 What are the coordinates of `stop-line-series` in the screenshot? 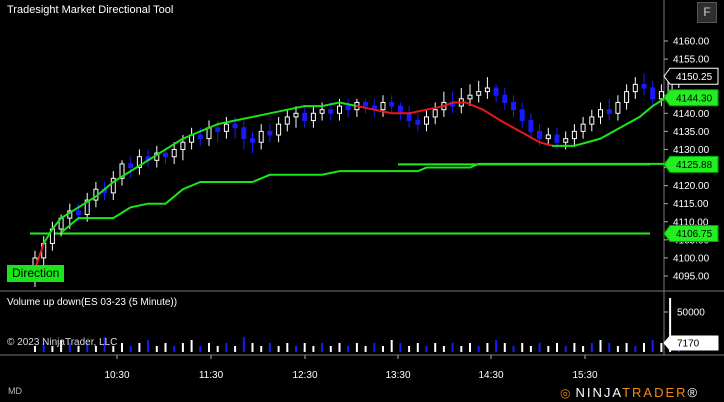 It's located at (363, 198).